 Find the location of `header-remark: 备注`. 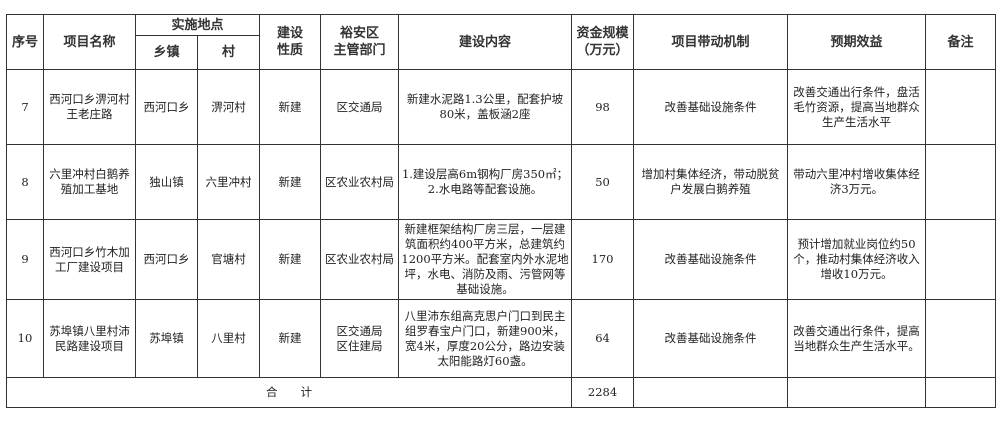

header-remark: 备注 is located at coordinates (961, 42).